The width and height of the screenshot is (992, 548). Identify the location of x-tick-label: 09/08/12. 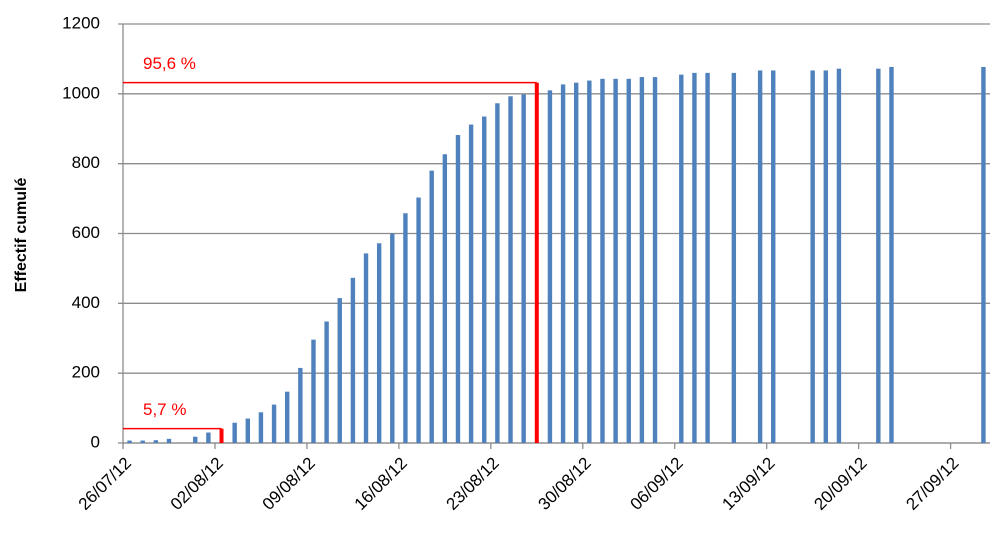
(289, 484).